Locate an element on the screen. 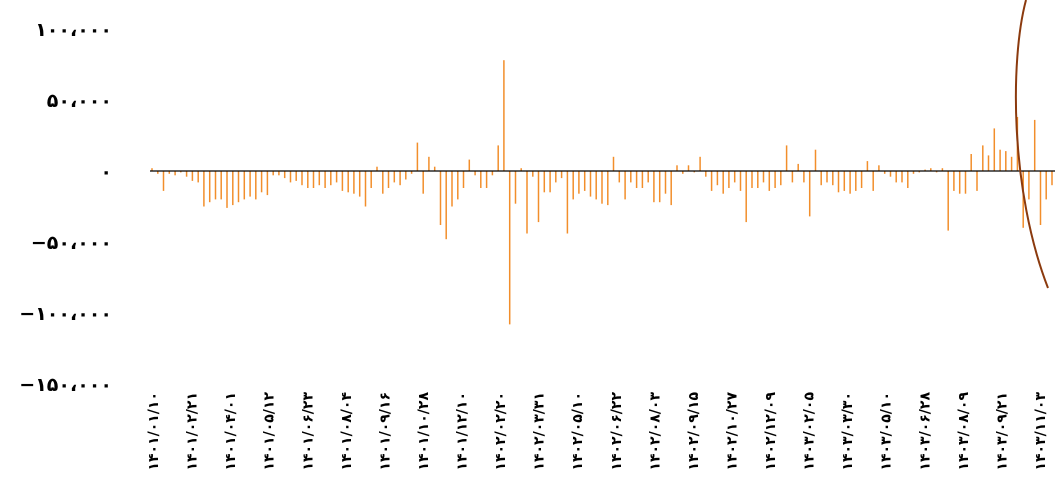 This screenshot has width=1055, height=486. x-tick-label: ۱۴۰۱/۱۲/۱۰ is located at coordinates (463, 431).